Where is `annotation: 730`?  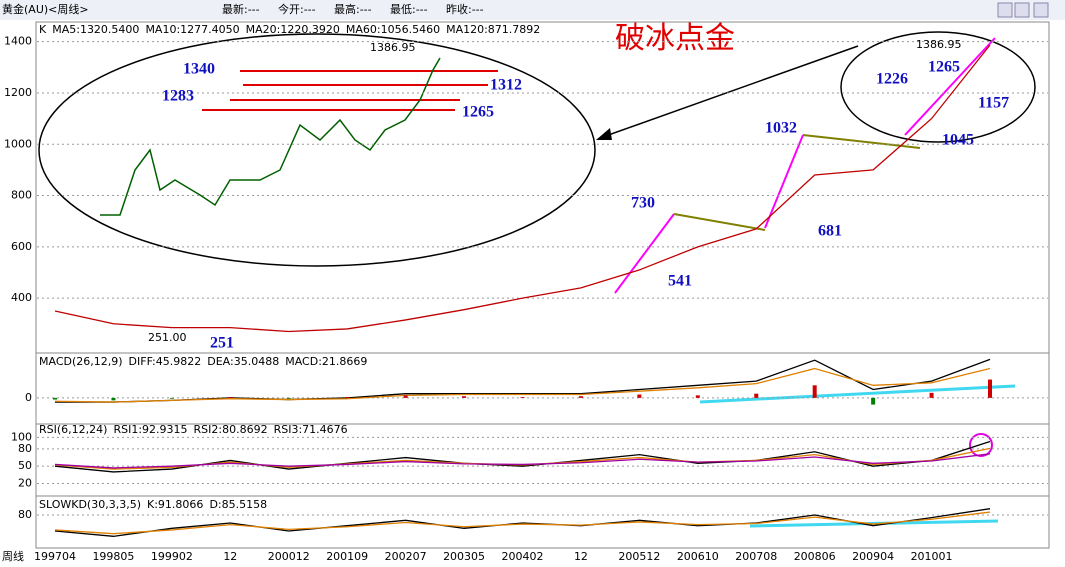
annotation: 730 is located at coordinates (643, 203).